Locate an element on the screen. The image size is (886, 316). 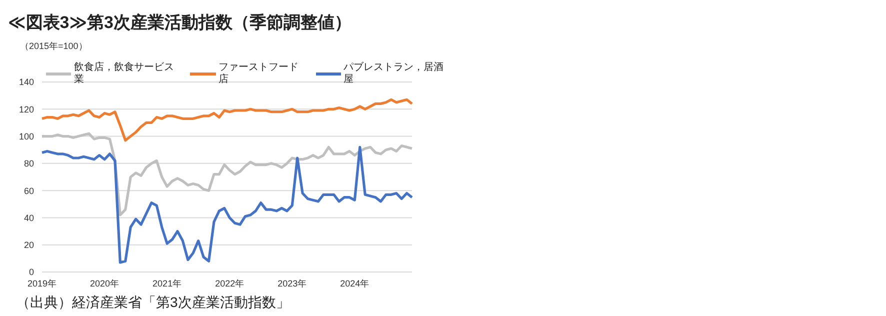
x-tick-label: 2019年 is located at coordinates (42, 283).